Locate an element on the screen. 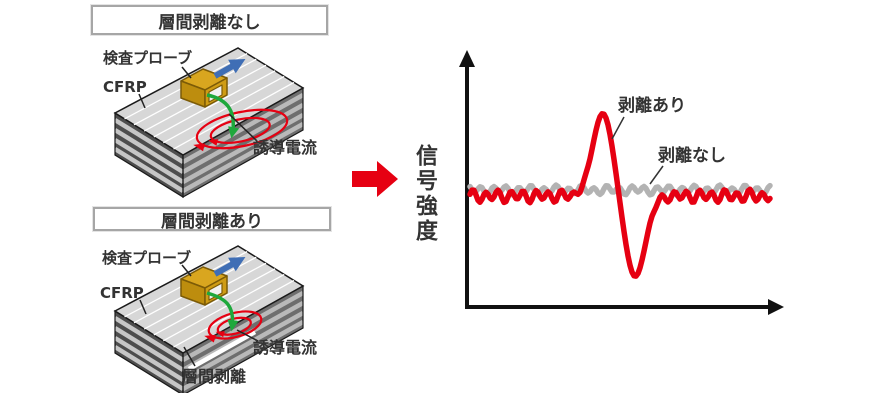 The width and height of the screenshot is (878, 414). delamination-gap is located at coordinates (222, 350).